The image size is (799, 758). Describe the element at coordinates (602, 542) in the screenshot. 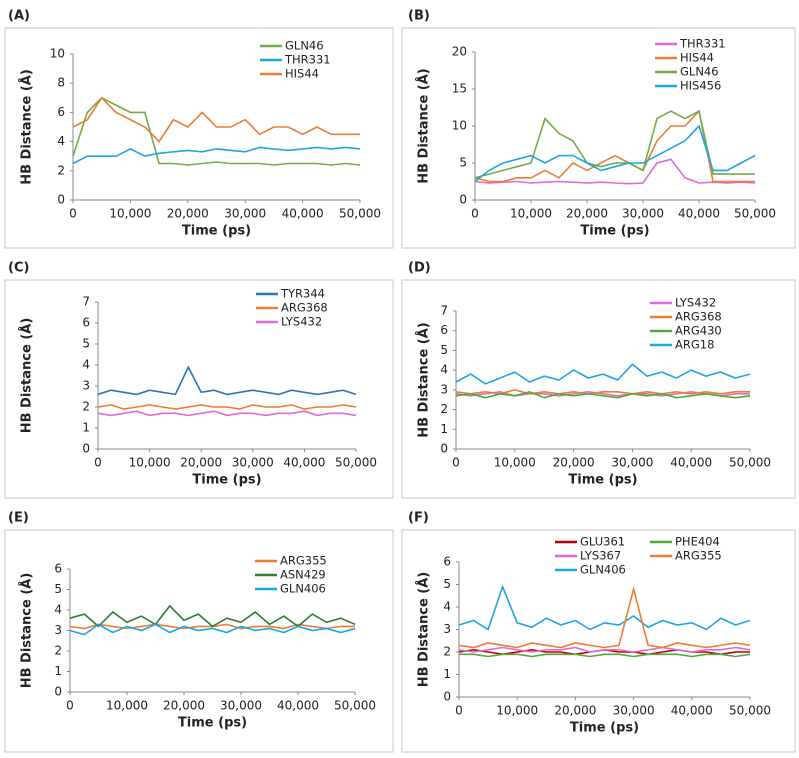

I see `legend-label: GLU361` at that location.